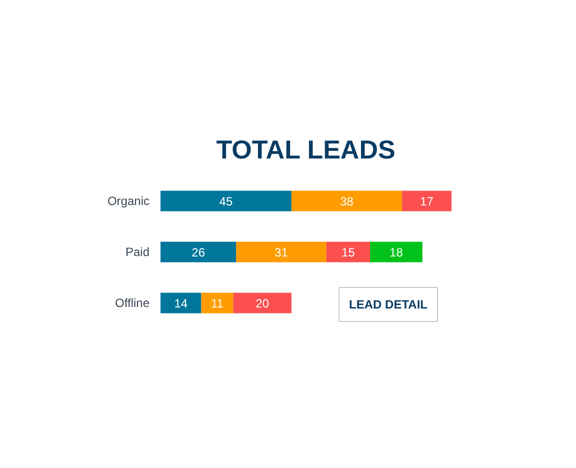 This screenshot has height=468, width=576. I want to click on data-label: 38, so click(347, 201).